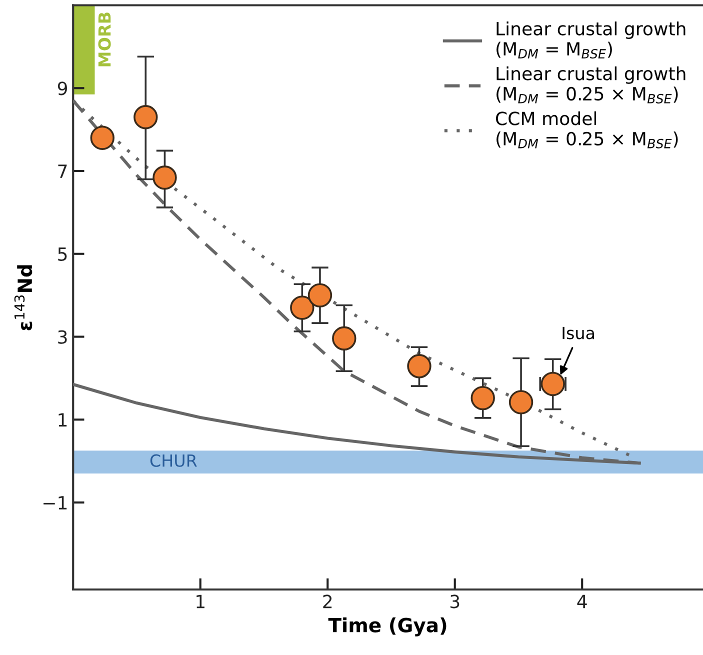 This screenshot has width=703, height=655. What do you see at coordinates (104, 39) in the screenshot?
I see `text: MORB` at bounding box center [104, 39].